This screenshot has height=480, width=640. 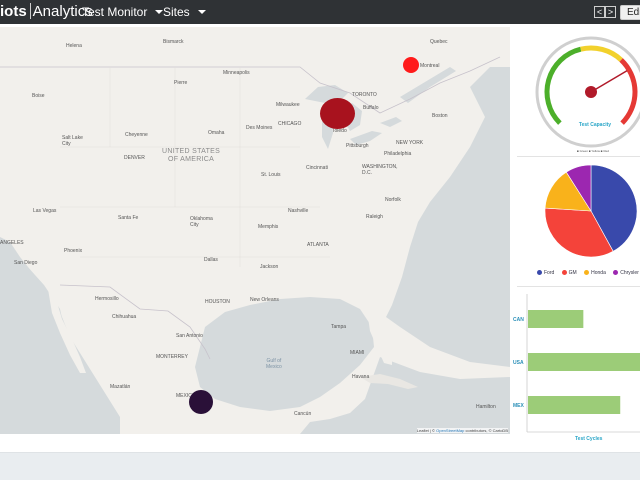 I want to click on pie-chart, so click(x=591, y=211).